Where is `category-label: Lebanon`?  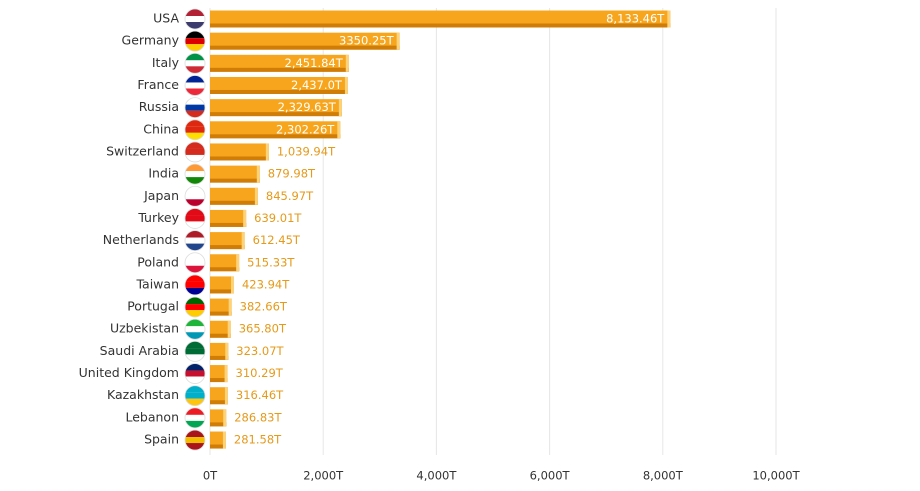 category-label: Lebanon is located at coordinates (152, 416).